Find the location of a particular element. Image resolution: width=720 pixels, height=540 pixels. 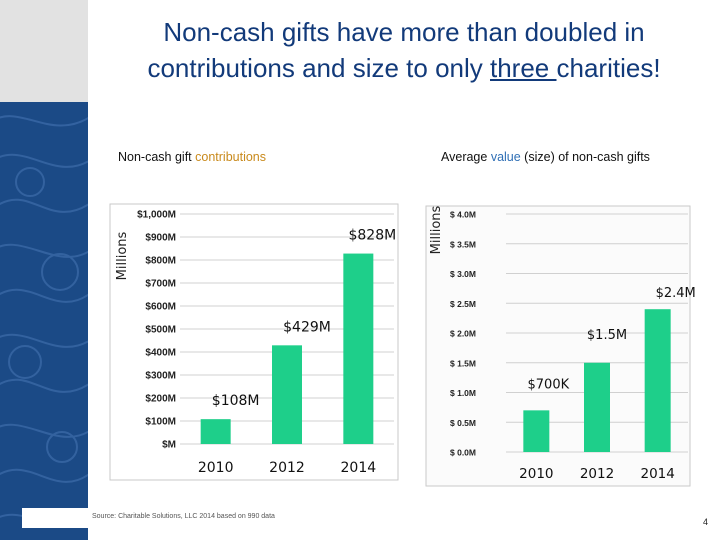

data-label: $429M is located at coordinates (307, 327).